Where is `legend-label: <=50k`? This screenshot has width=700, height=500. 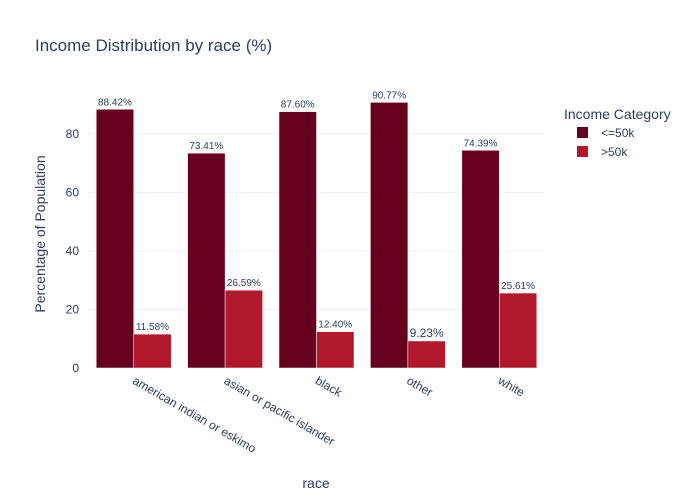
legend-label: <=50k is located at coordinates (618, 133).